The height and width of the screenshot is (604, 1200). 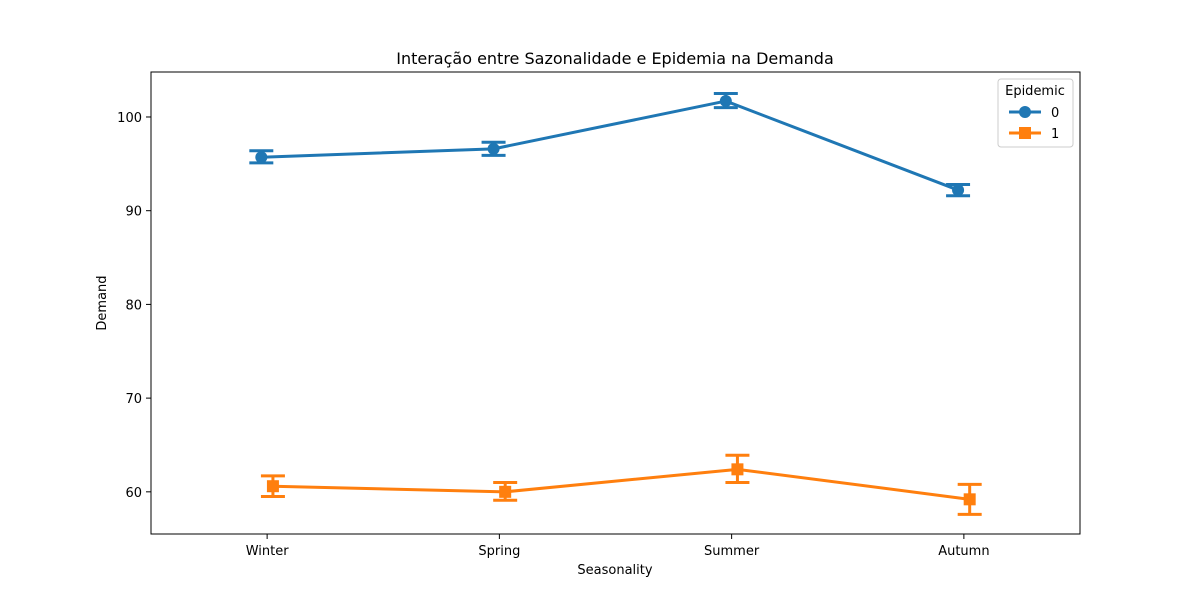 What do you see at coordinates (133, 212) in the screenshot?
I see `y-tick-label: 90` at bounding box center [133, 212].